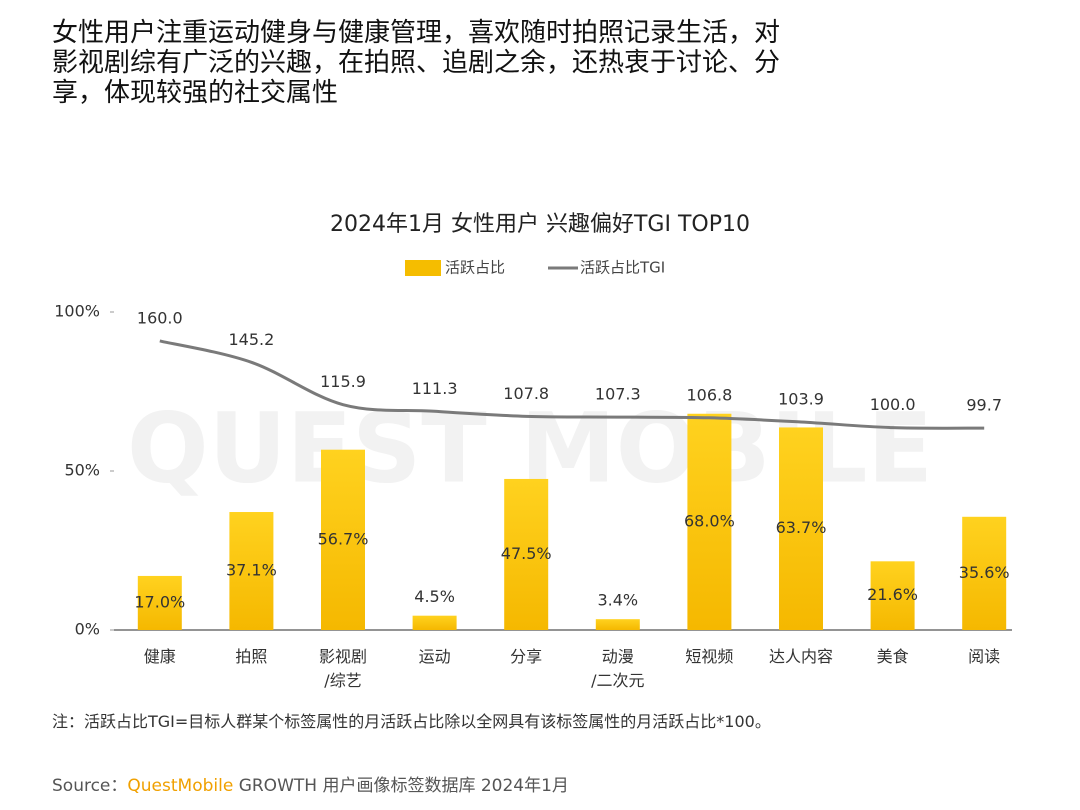 This screenshot has height=810, width=1080. What do you see at coordinates (423, 268) in the screenshot?
I see `legend-swatch` at bounding box center [423, 268].